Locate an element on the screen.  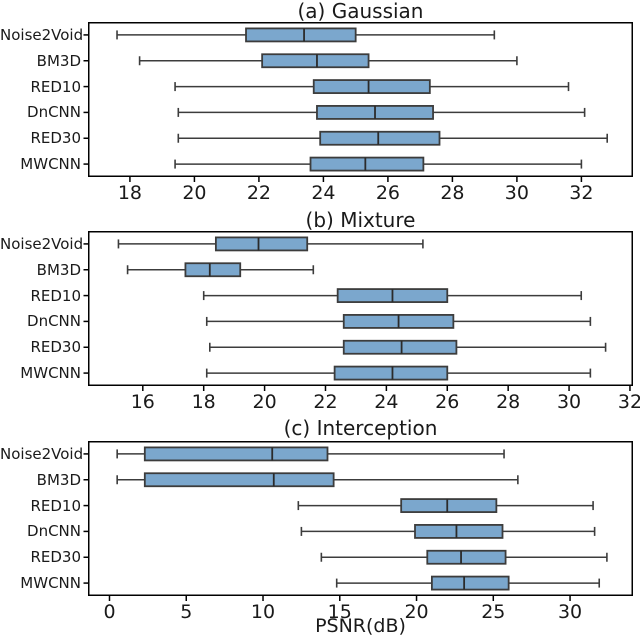
x-tick-label: 25 is located at coordinates (493, 612).